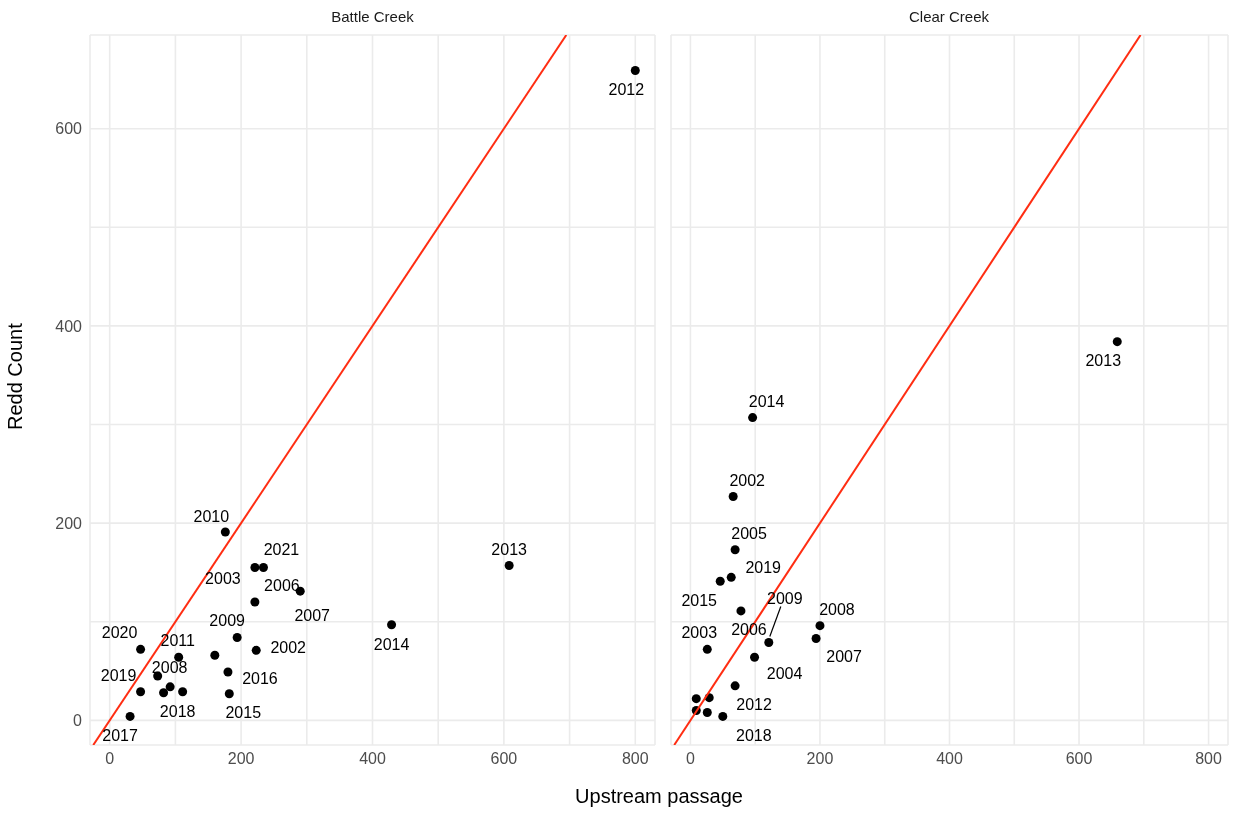  I want to click on annotation: 2020, so click(119, 632).